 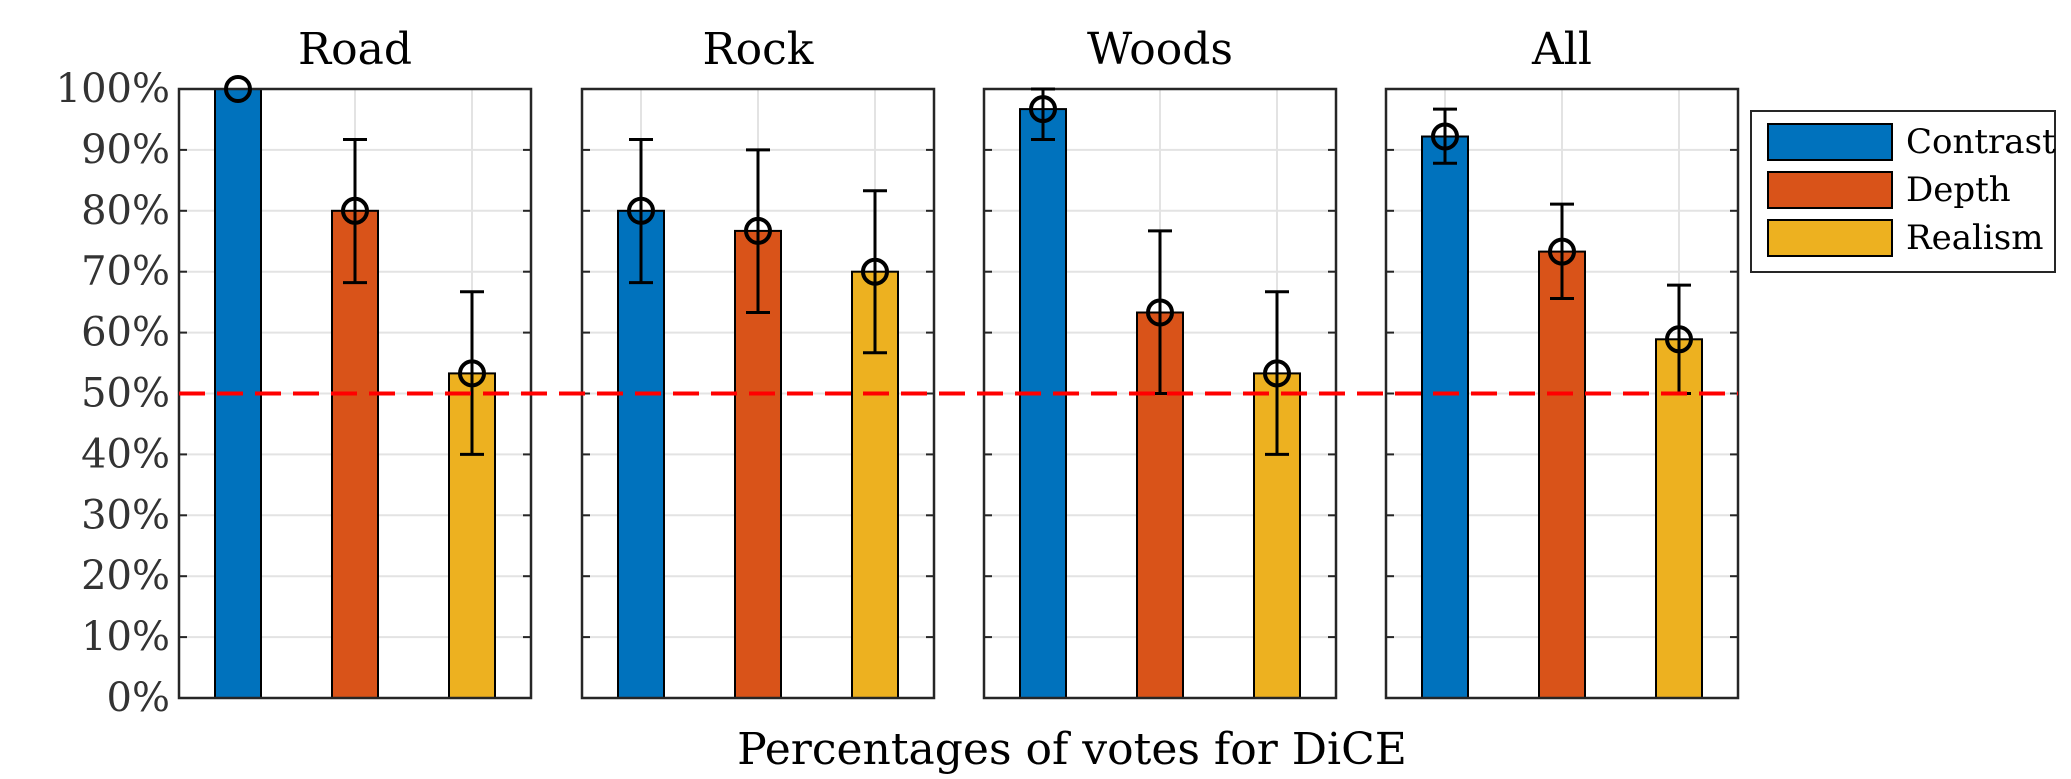 I want to click on legend-swatch-realism, so click(x=1830, y=238).